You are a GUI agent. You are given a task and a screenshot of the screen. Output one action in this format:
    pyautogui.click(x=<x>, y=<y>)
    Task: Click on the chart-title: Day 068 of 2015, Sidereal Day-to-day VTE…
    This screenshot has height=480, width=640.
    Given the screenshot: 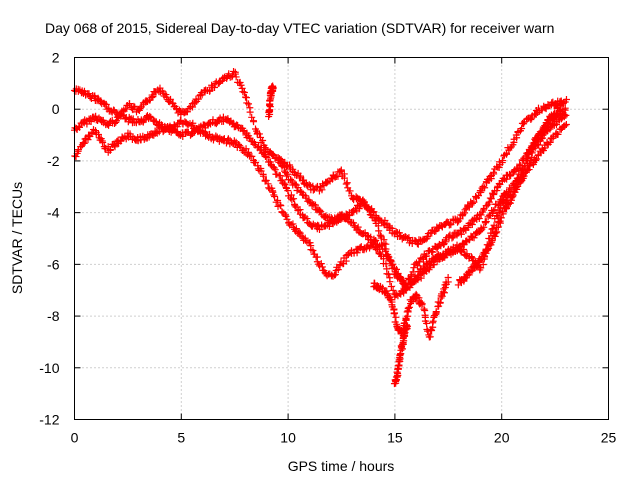 What is the action you would take?
    pyautogui.click(x=299, y=28)
    